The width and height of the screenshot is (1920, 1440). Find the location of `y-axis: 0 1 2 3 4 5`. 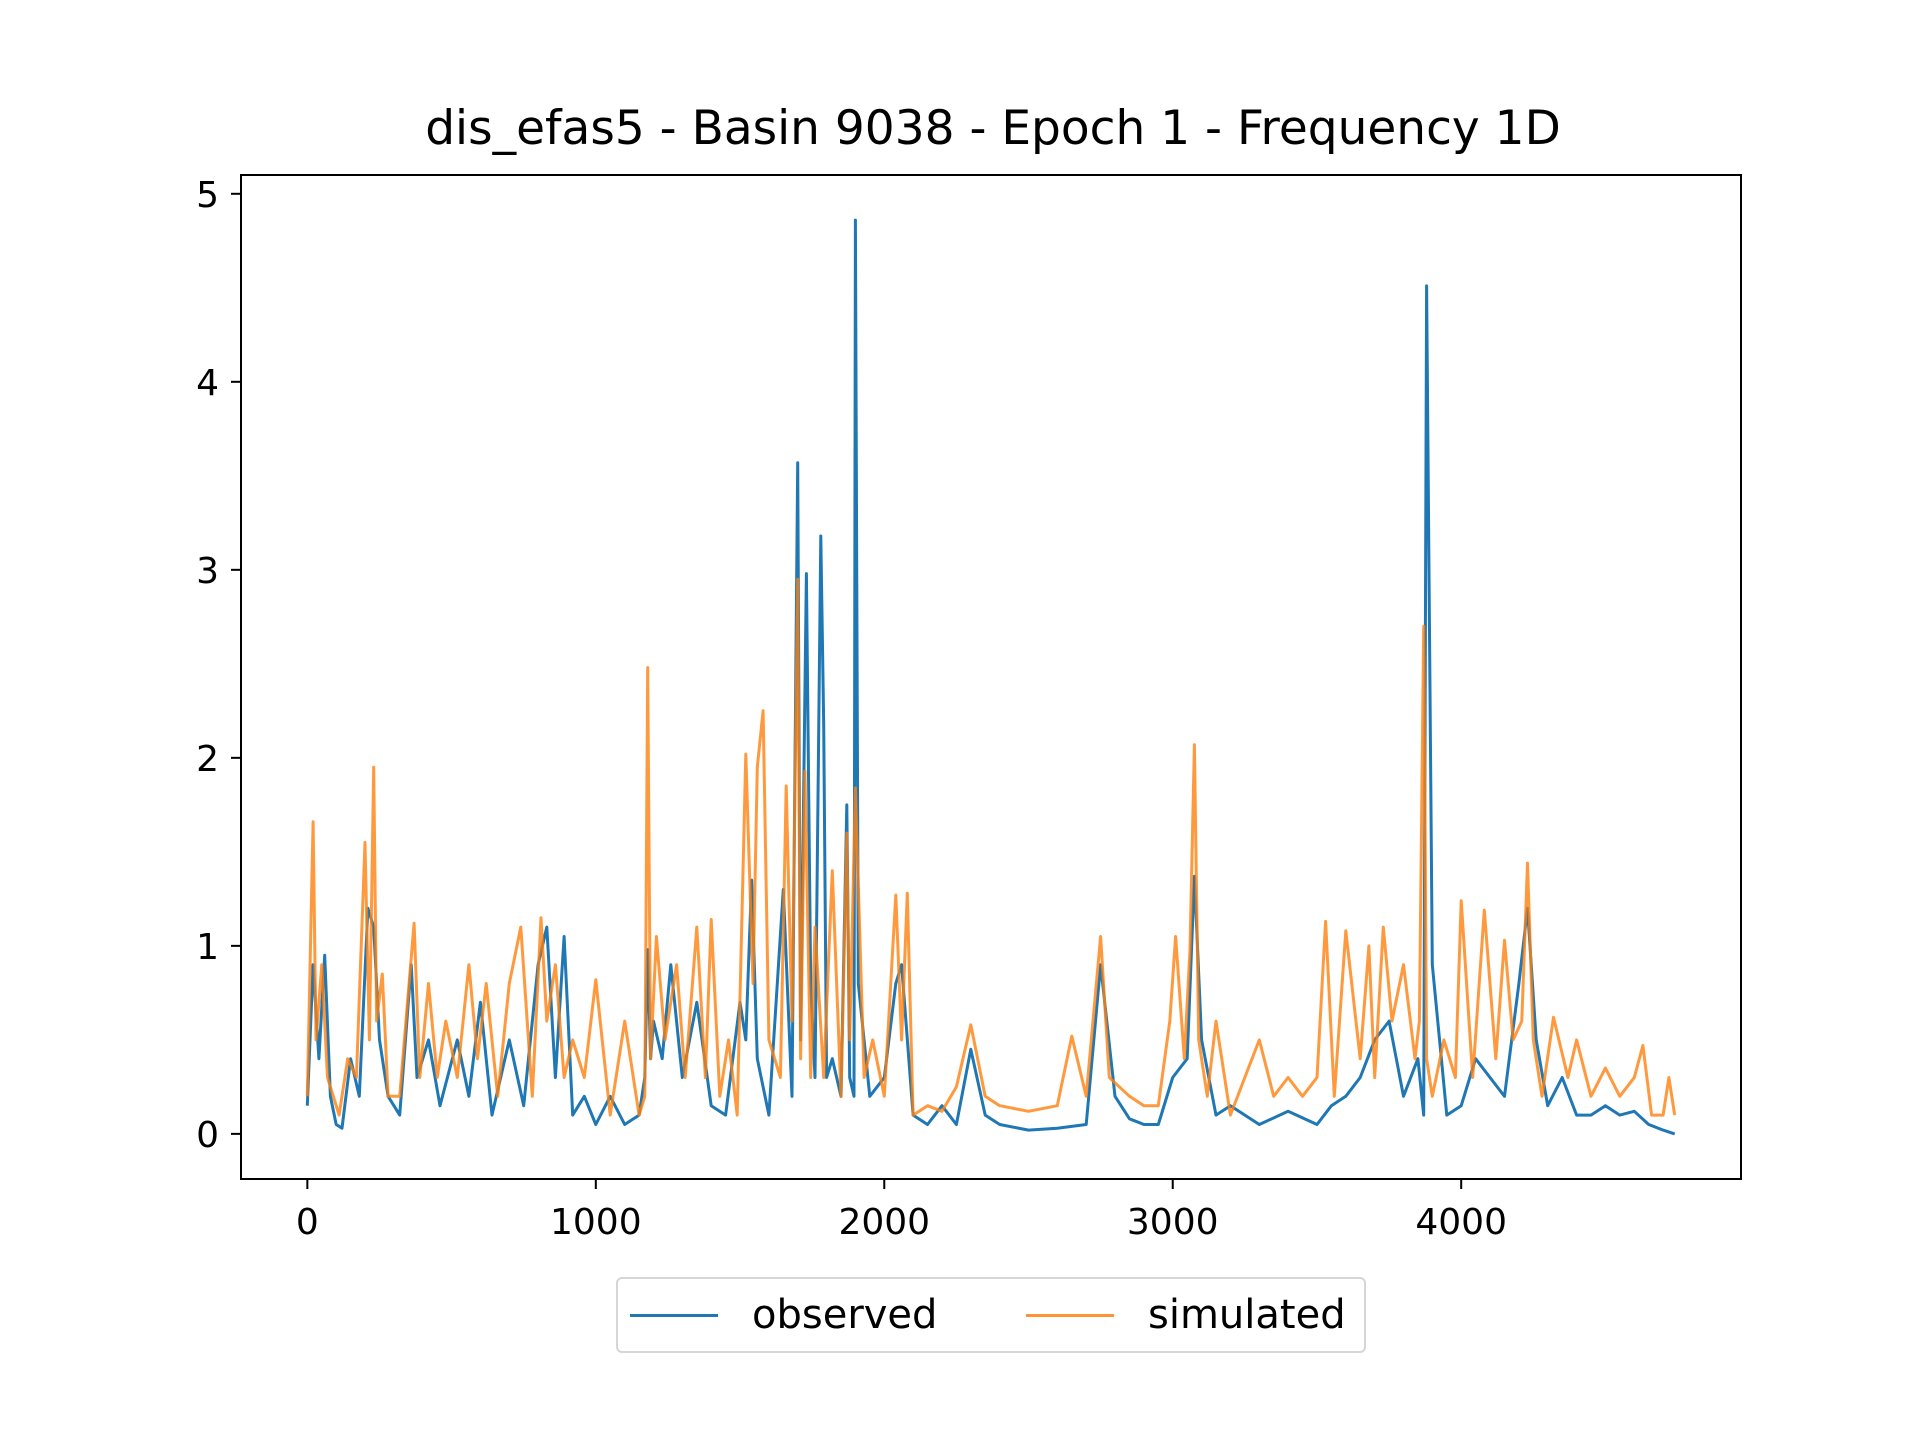

y-axis: 0 1 2 3 4 5 is located at coordinates (218, 665).